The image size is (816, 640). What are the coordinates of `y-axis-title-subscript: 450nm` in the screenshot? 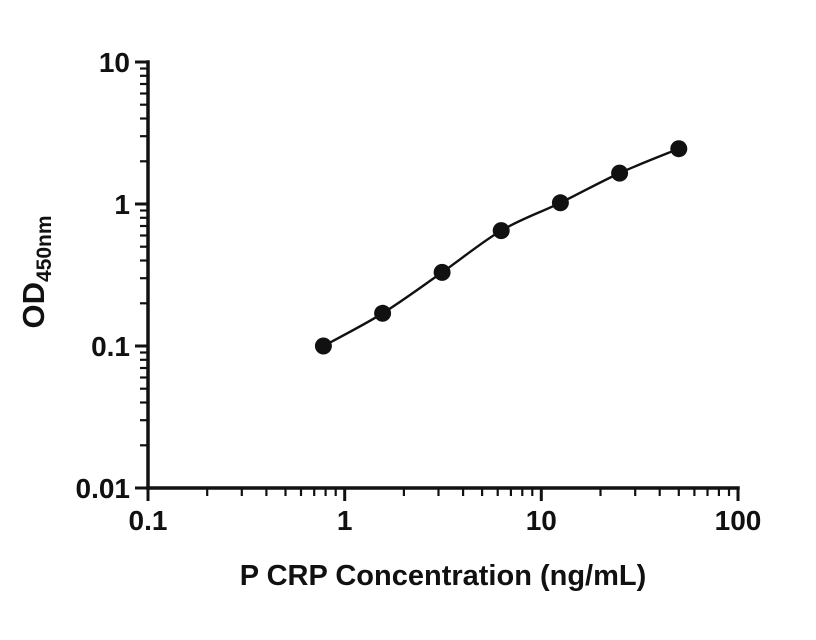 It's located at (45, 249).